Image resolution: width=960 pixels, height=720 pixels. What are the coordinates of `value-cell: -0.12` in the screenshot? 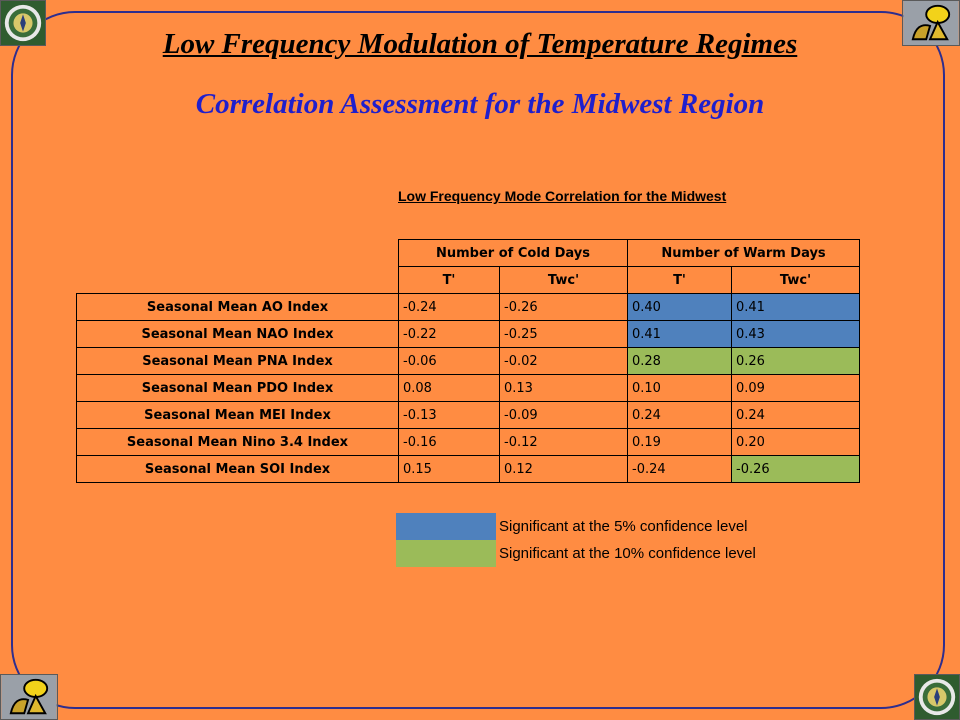 It's located at (563, 442).